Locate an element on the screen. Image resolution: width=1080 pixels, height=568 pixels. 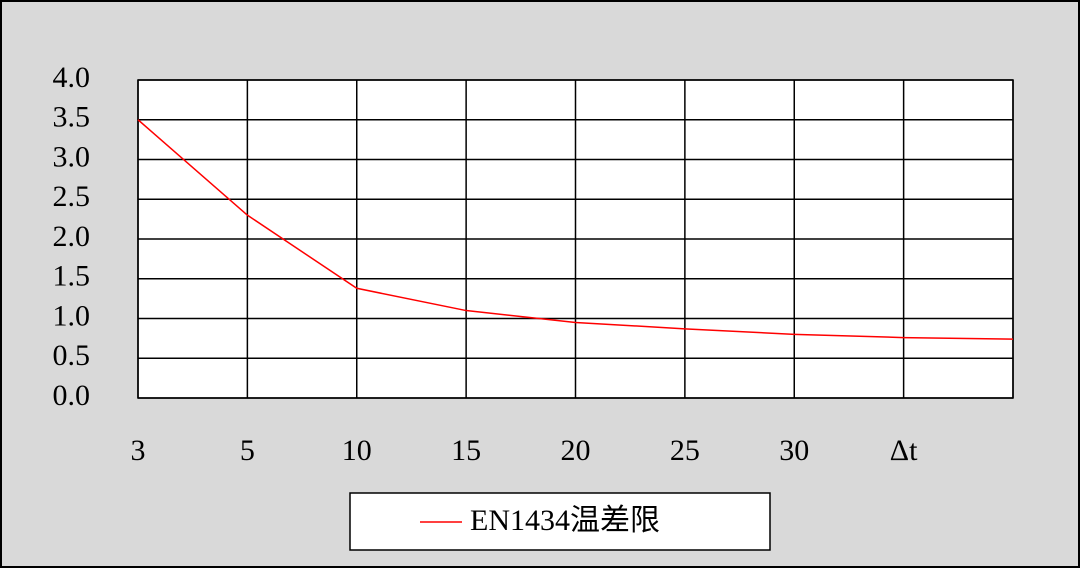
y-tick-label: 3.5 is located at coordinates (72, 117).